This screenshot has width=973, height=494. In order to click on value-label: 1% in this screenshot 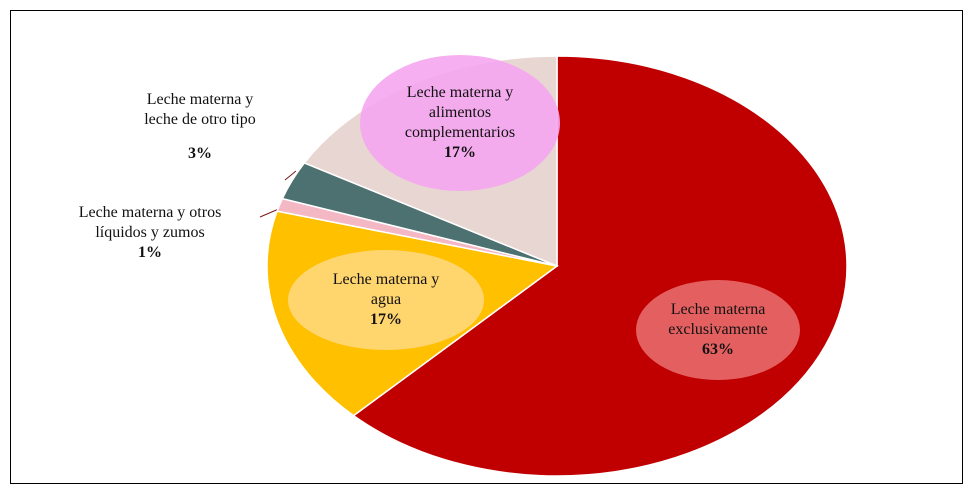, I will do `click(150, 252)`.